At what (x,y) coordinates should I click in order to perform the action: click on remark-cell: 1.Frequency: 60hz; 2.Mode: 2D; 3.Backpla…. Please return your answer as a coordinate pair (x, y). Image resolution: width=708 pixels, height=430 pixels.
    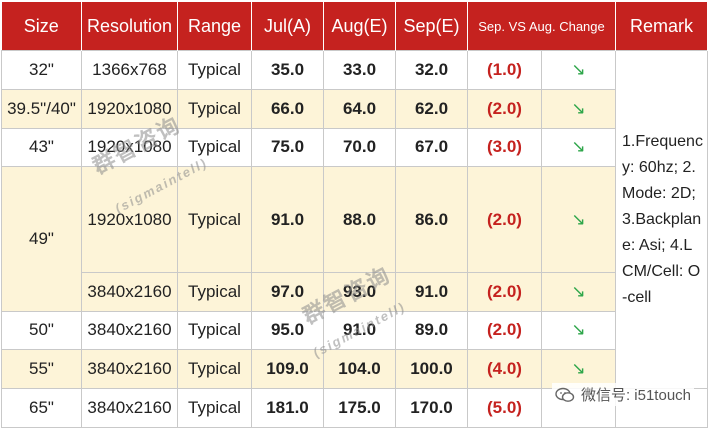
    Looking at the image, I should click on (661, 219).